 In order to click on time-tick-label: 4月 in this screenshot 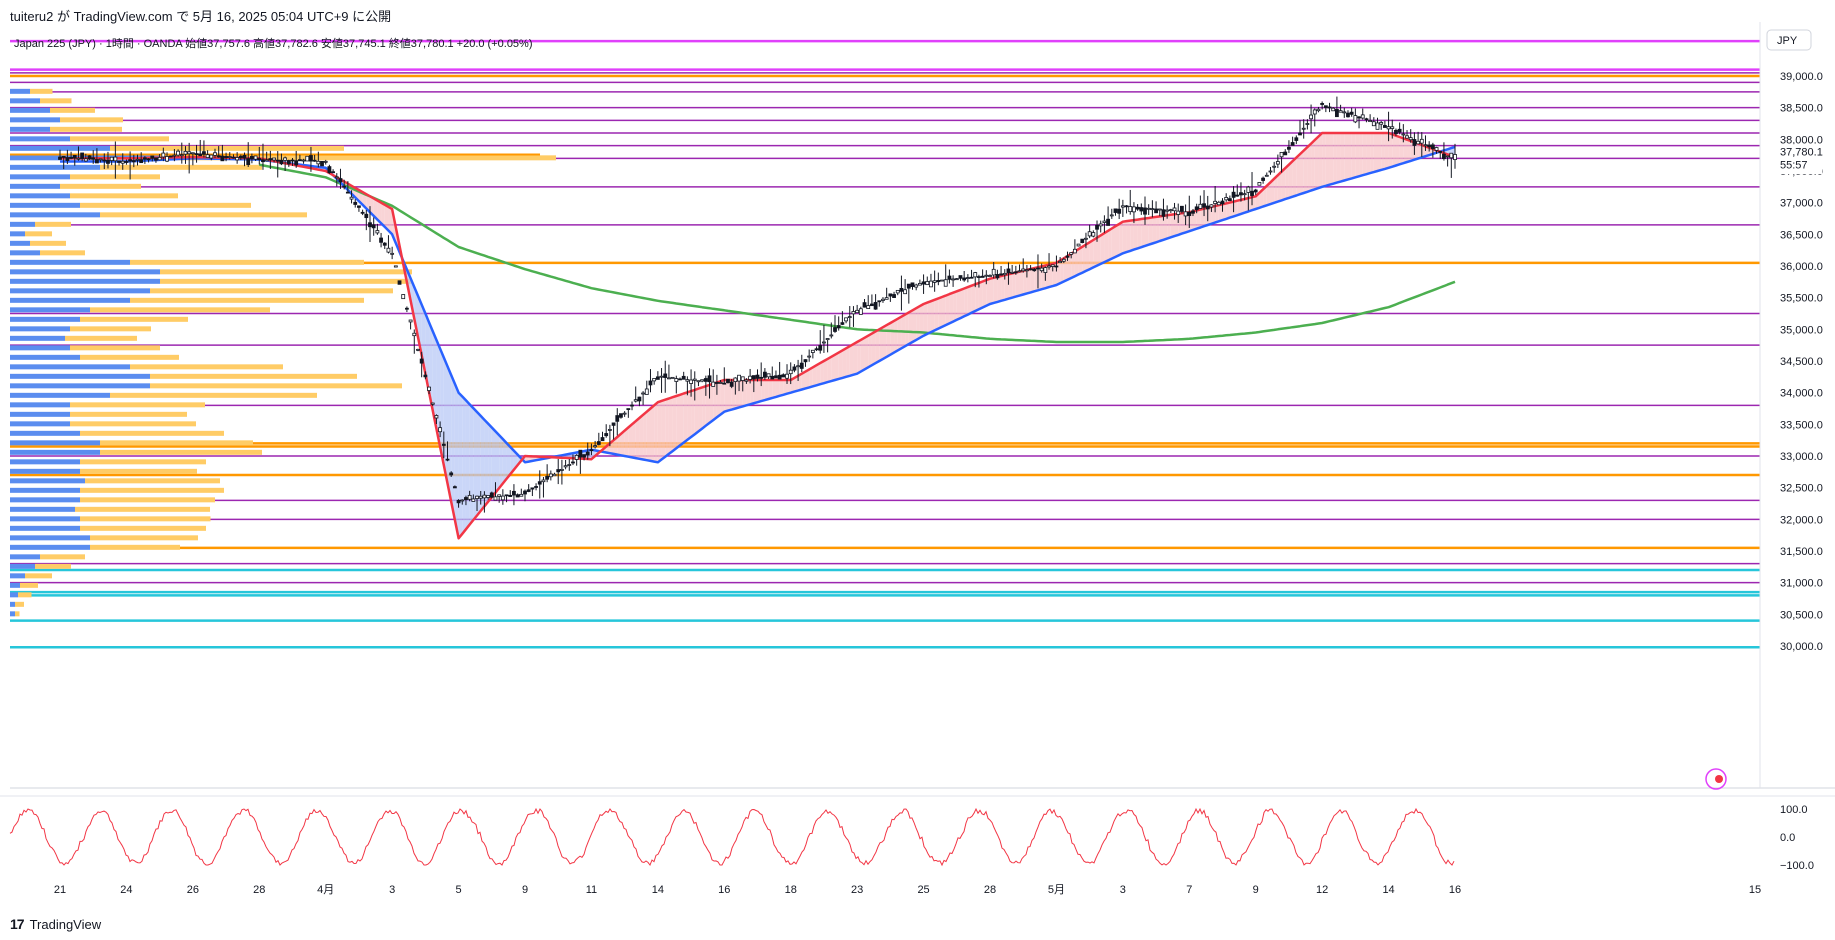, I will do `click(325, 890)`.